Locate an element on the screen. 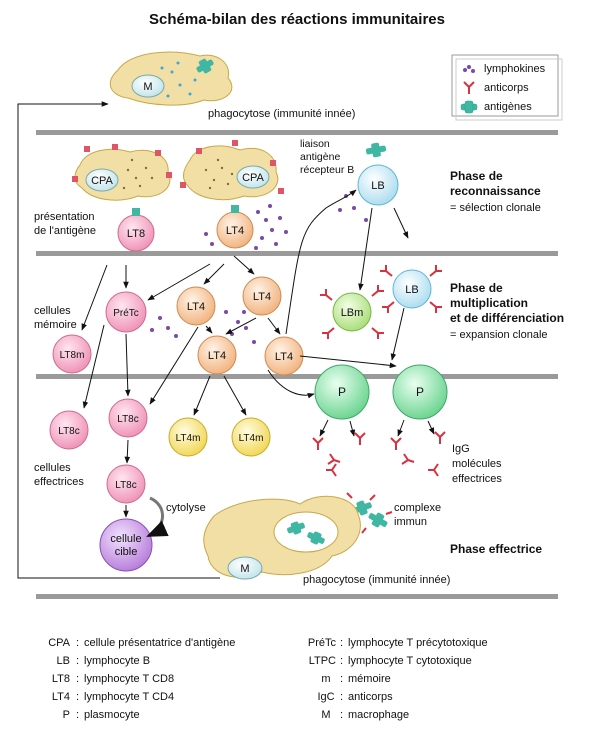 This screenshot has height=740, width=594. cellules-memoire-1: cellules is located at coordinates (52, 311).